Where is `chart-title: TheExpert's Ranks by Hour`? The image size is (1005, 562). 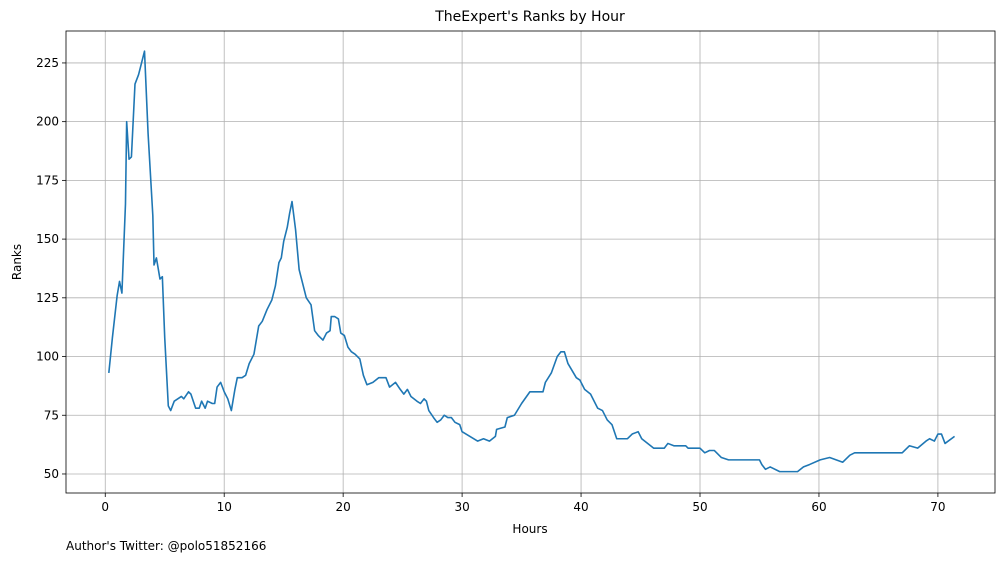
chart-title: TheExpert's Ranks by Hour is located at coordinates (529, 17).